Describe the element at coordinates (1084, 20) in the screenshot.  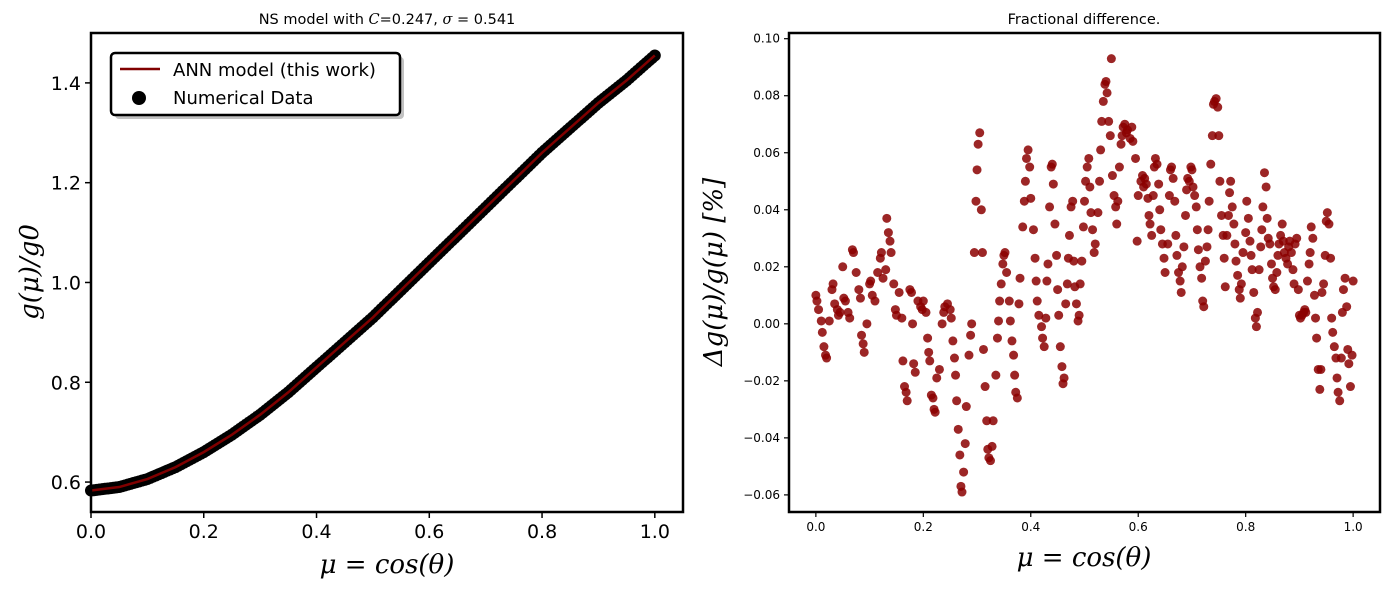
I see `right-chart-title: Fractional difference.` at that location.